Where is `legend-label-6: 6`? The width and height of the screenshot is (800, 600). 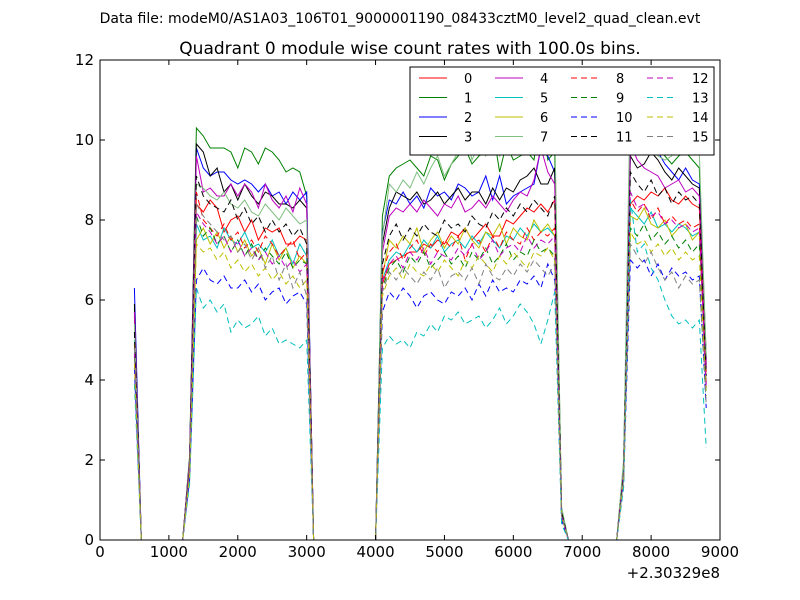
legend-label-6: 6 is located at coordinates (544, 118).